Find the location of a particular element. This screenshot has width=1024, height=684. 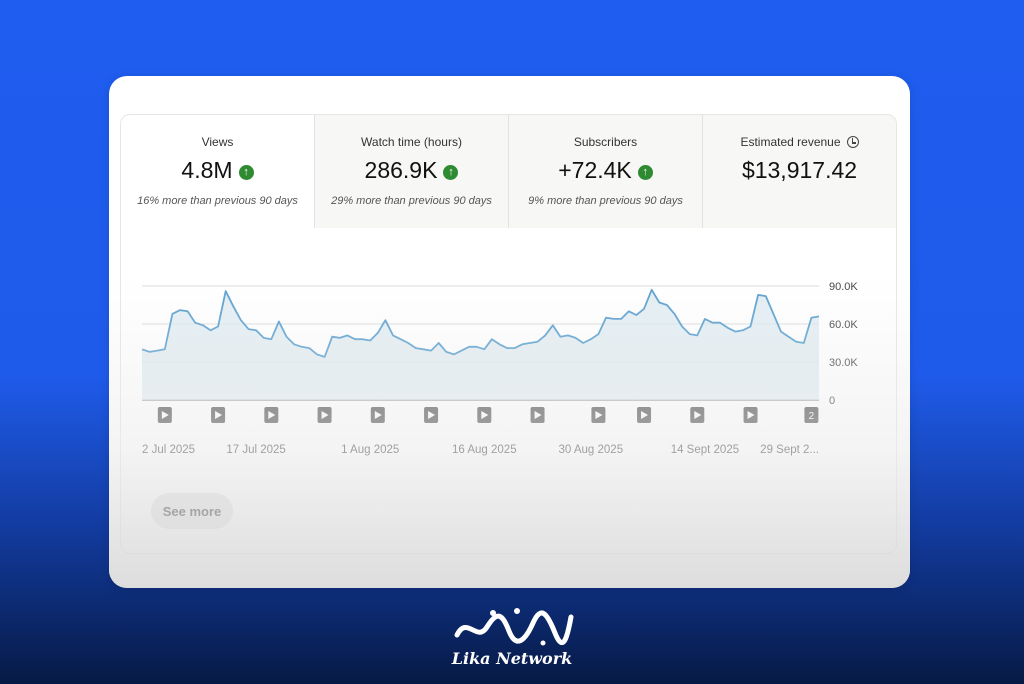

metric-value-wrap: +72.4K ↑ is located at coordinates (605, 170).